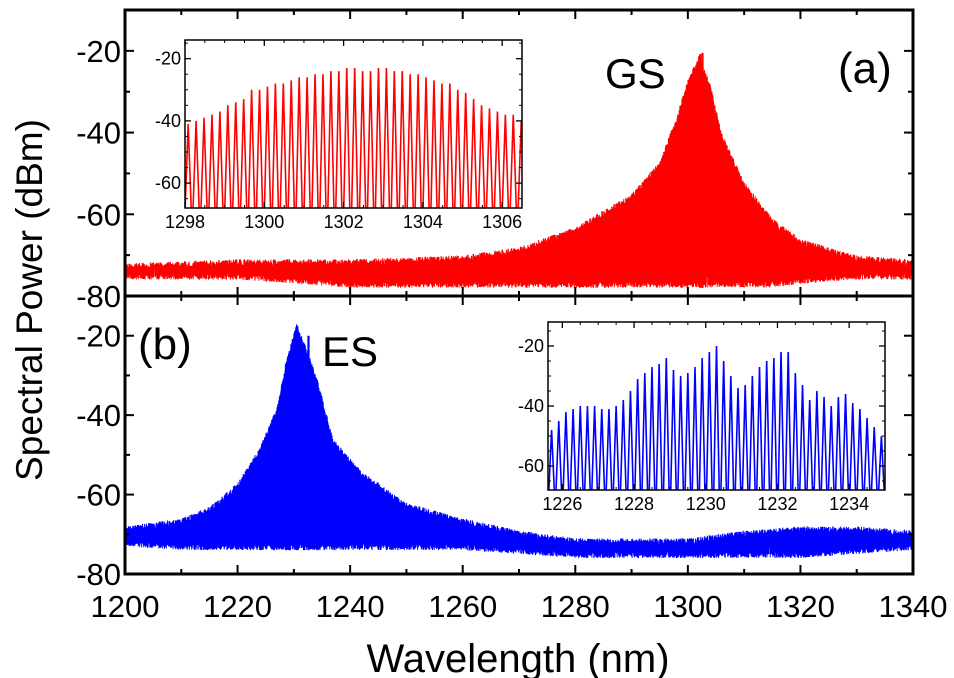  I want to click on inset-a: 1298 1300 1302 1304 1306 -60 -40 -20, so click(339, 135).